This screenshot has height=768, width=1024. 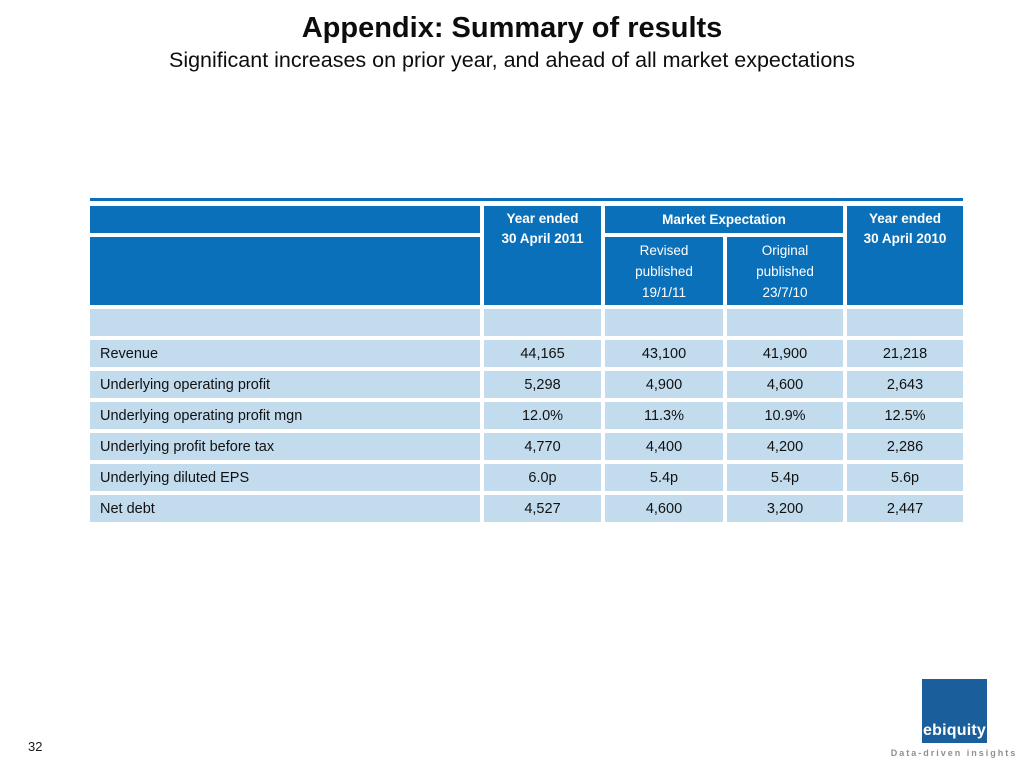 What do you see at coordinates (542, 446) in the screenshot?
I see `cell-value: 4,770` at bounding box center [542, 446].